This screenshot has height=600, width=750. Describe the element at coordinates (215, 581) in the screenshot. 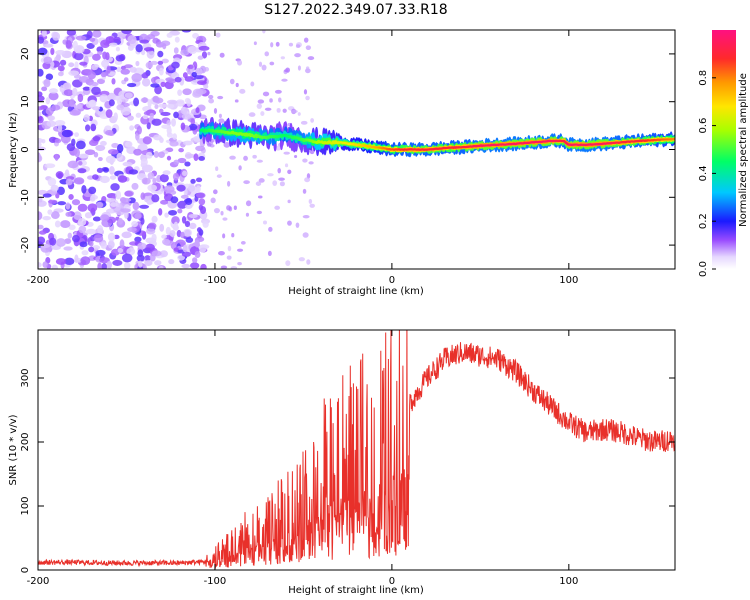

I see `snr-xtick-label: -100` at that location.